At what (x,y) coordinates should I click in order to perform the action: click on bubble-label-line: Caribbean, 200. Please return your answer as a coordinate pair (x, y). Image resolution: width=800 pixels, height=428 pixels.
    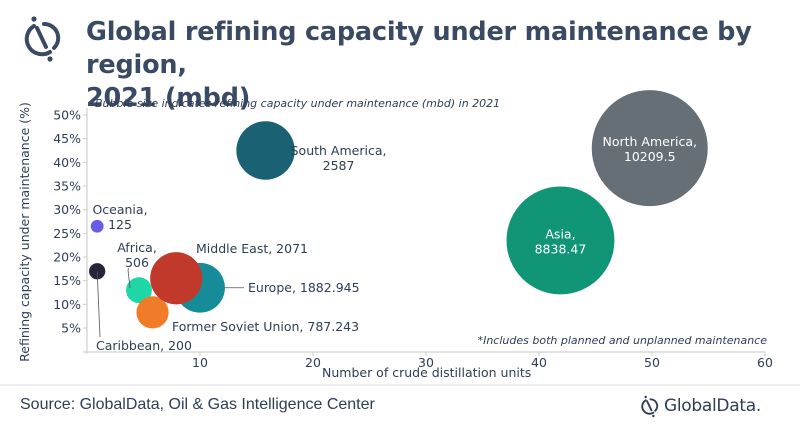
    Looking at the image, I should click on (144, 345).